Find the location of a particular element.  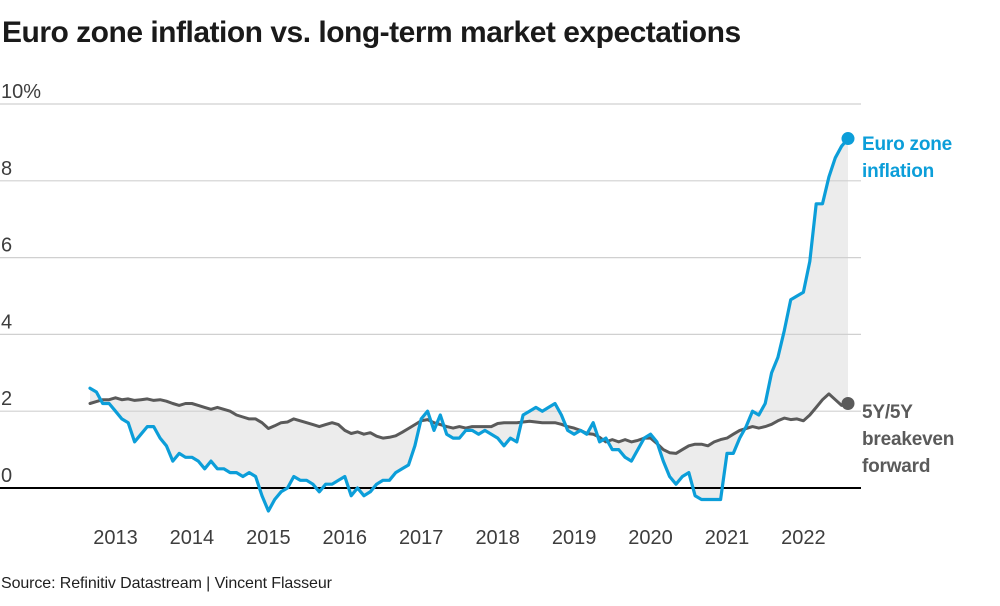

breakeven-series-label: 5Y/5Y breakeven forward is located at coordinates (908, 439).